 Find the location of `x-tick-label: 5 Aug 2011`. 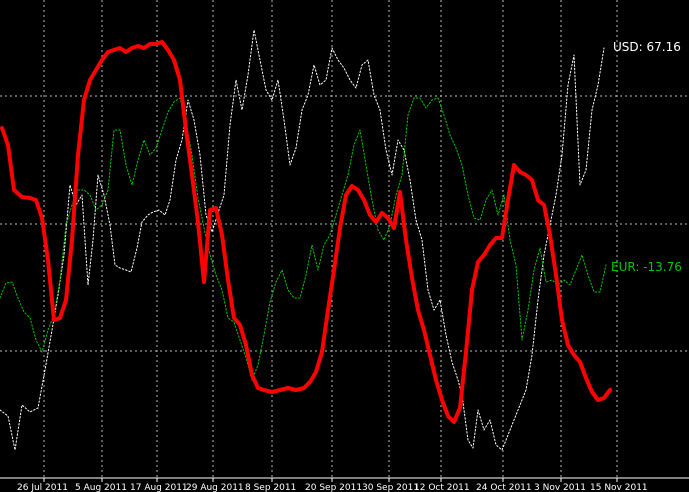

x-tick-label: 5 Aug 2011 is located at coordinates (101, 487).